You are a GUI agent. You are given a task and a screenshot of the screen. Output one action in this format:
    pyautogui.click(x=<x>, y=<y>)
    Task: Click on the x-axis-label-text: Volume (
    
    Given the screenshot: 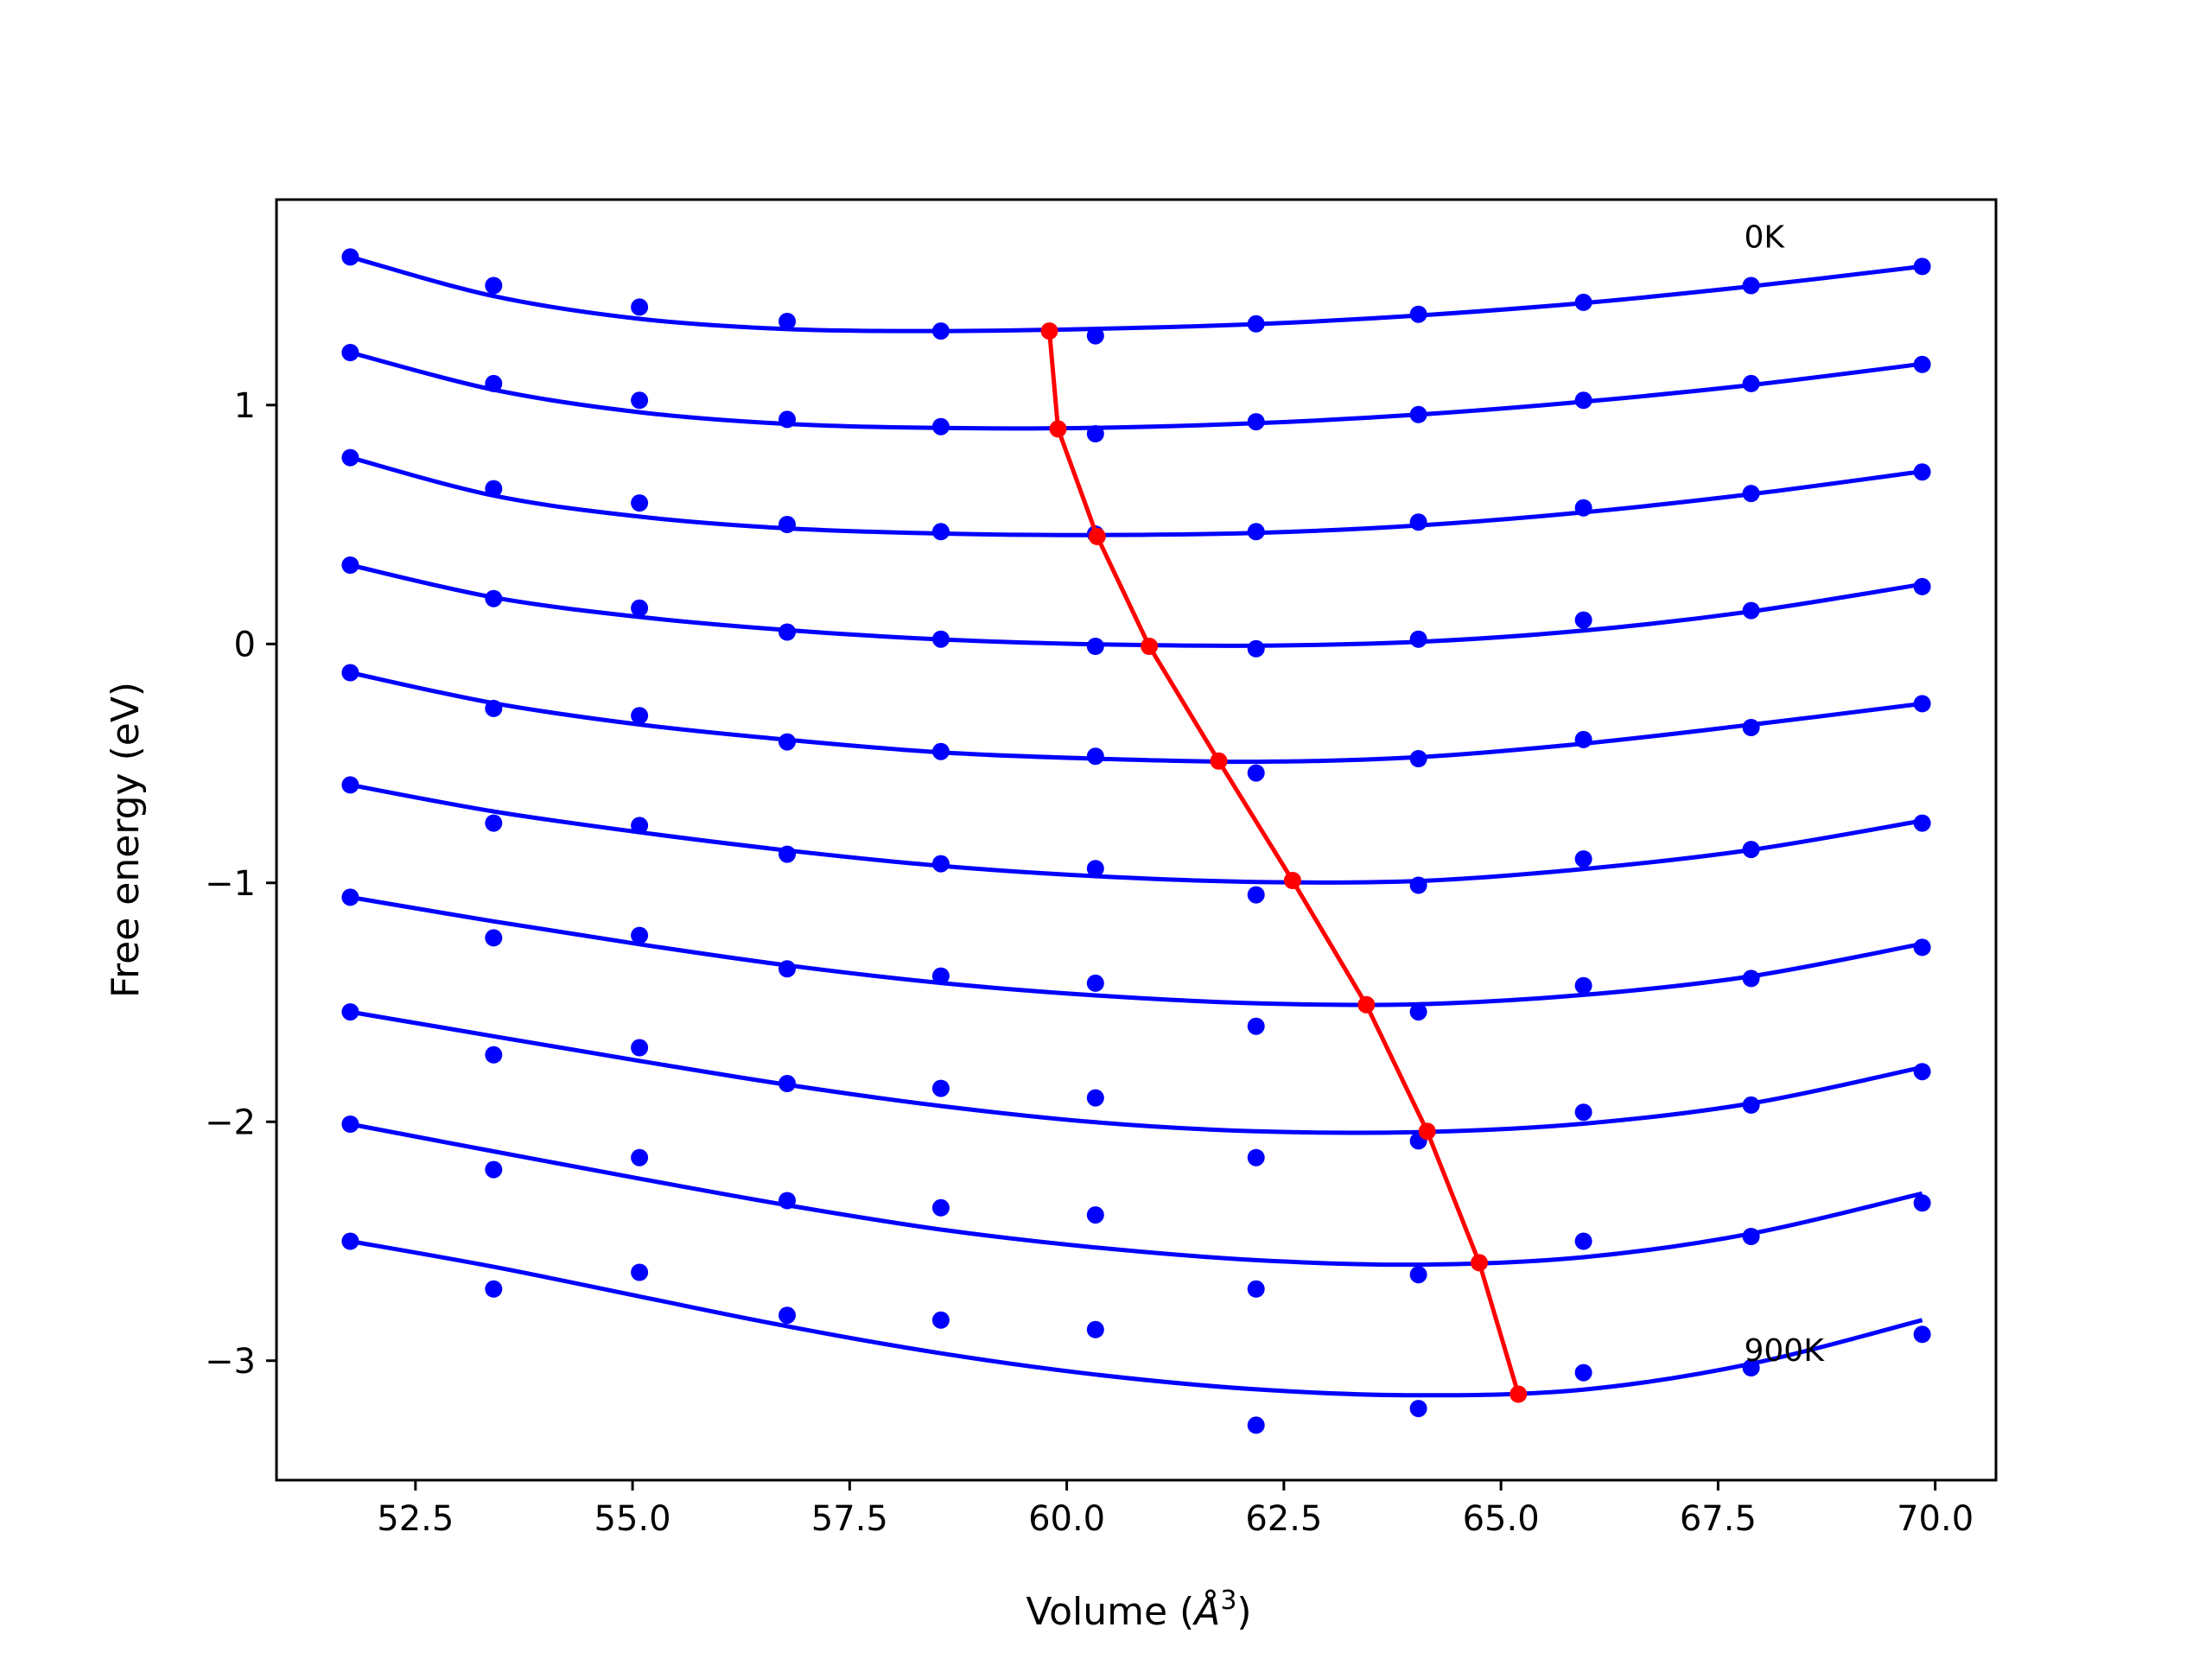 What is the action you would take?
    pyautogui.click(x=1110, y=1612)
    